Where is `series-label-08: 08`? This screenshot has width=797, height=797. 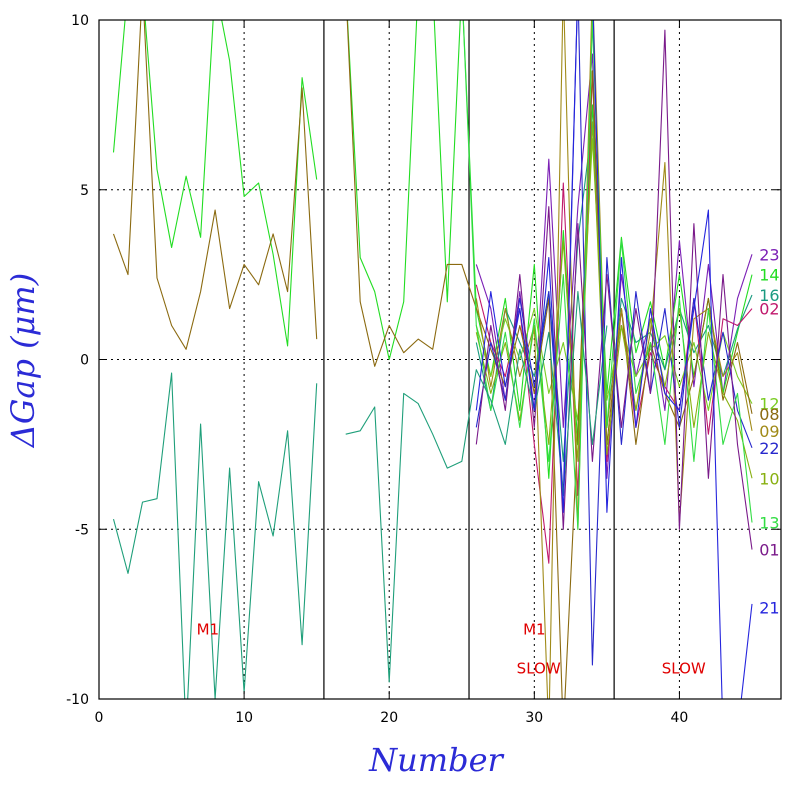 series-label-08: 08 is located at coordinates (769, 414).